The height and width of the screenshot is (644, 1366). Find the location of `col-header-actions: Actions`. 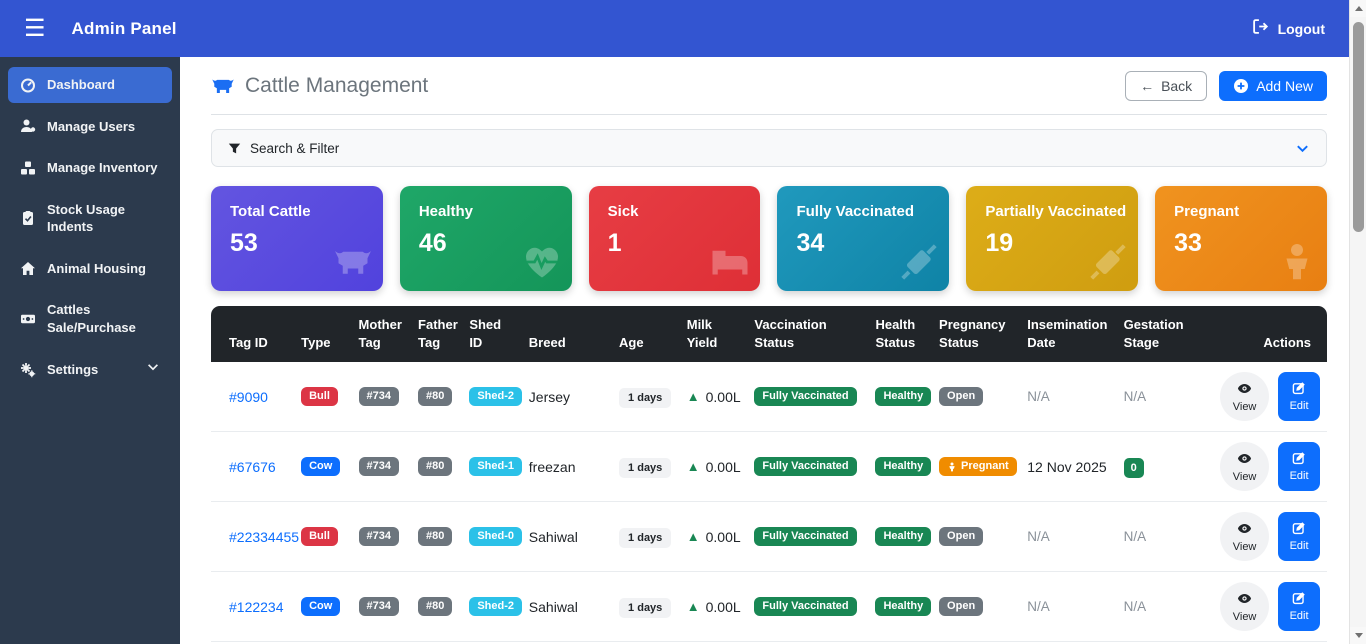

col-header-actions: Actions is located at coordinates (1270, 334).